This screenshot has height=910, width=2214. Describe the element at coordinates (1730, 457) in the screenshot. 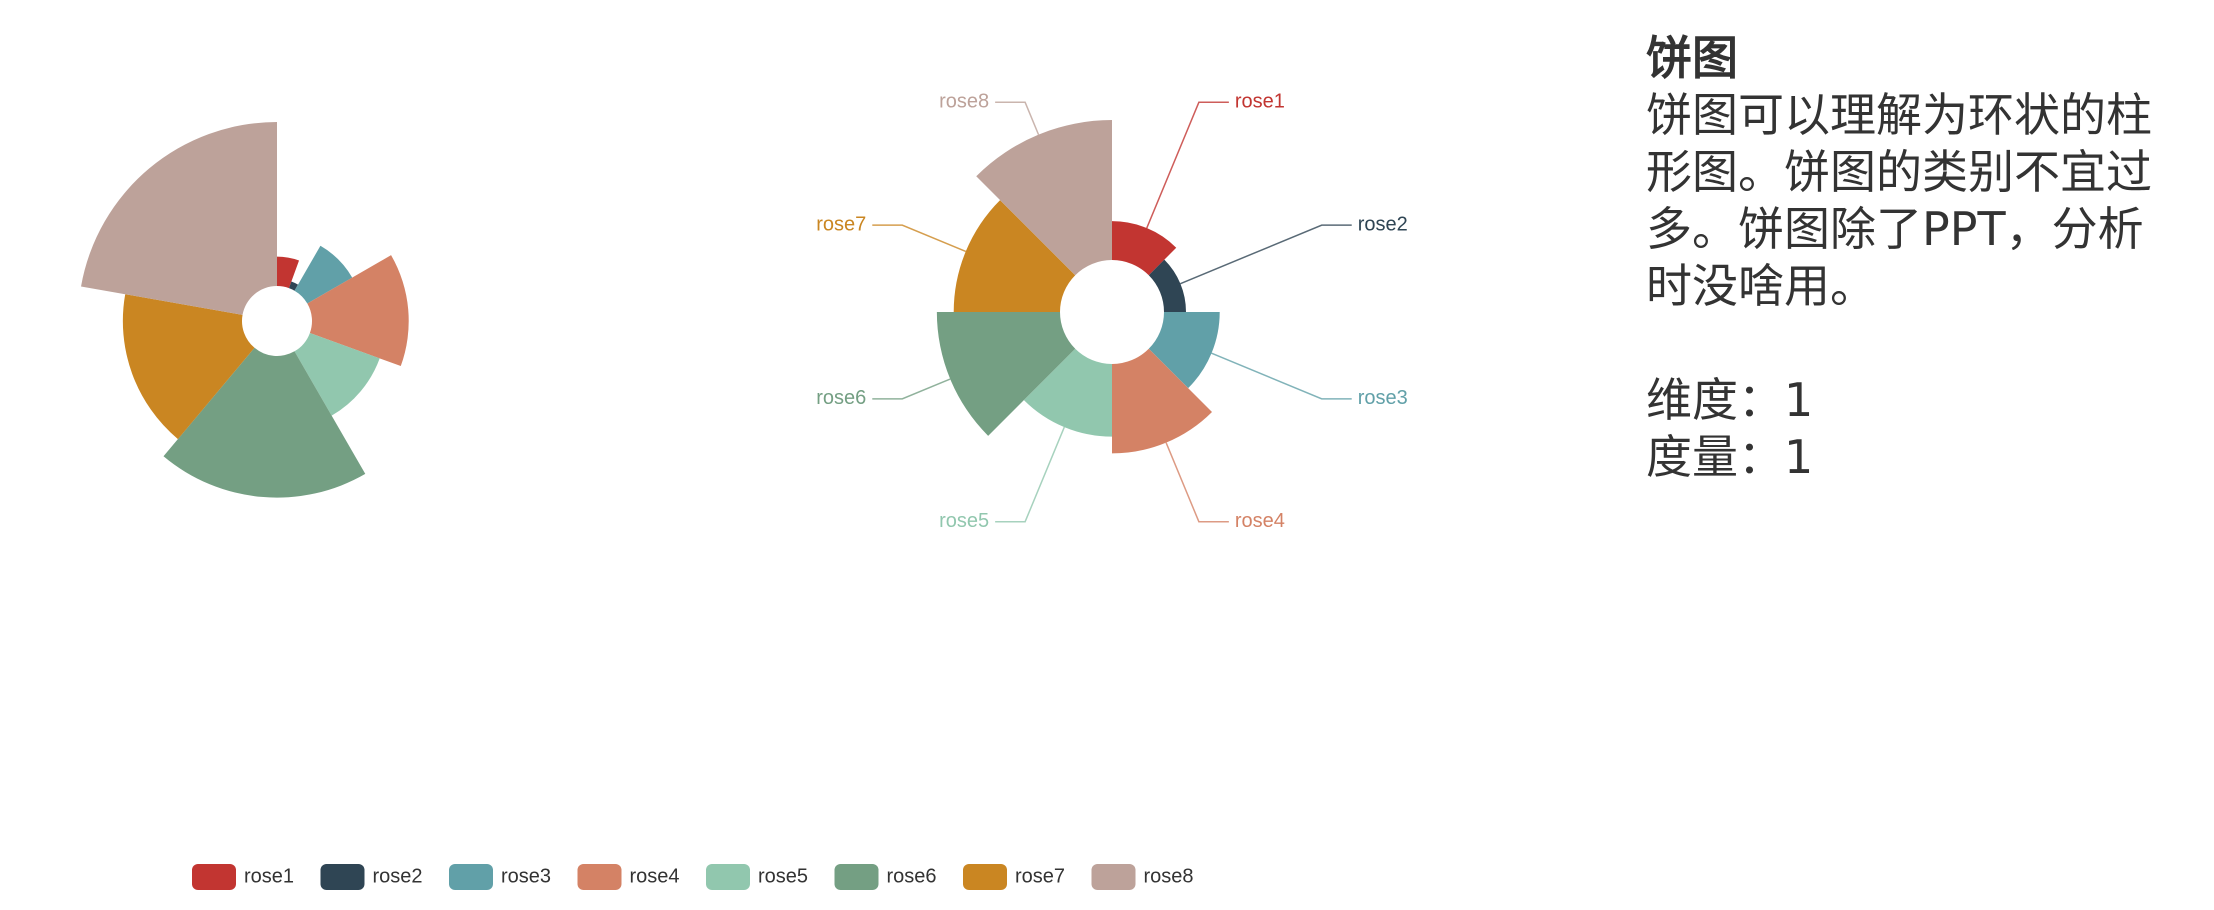

I see `panel-measure: 度量：1` at that location.